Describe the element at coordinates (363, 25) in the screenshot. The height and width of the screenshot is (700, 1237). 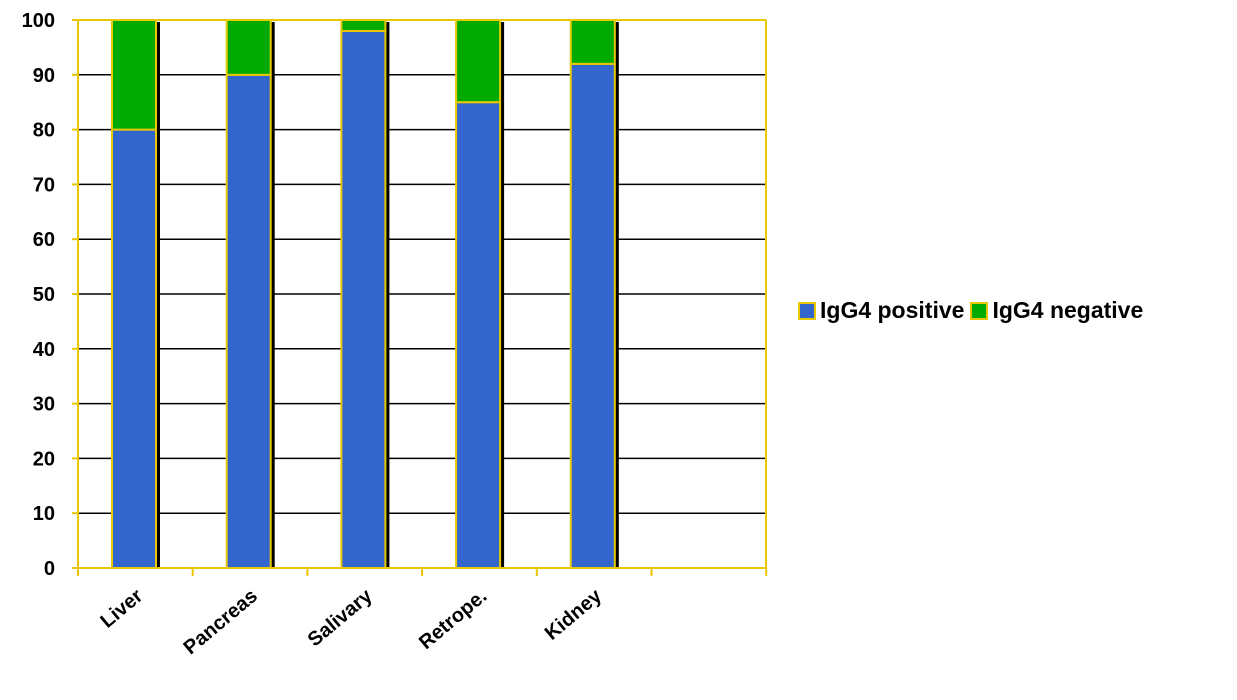
I see `bar-igg4-negative-salivary` at that location.